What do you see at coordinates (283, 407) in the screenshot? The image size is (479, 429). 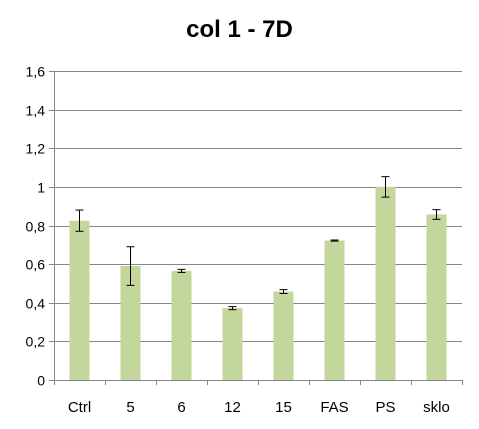 I see `x-tick-label: 15` at bounding box center [283, 407].